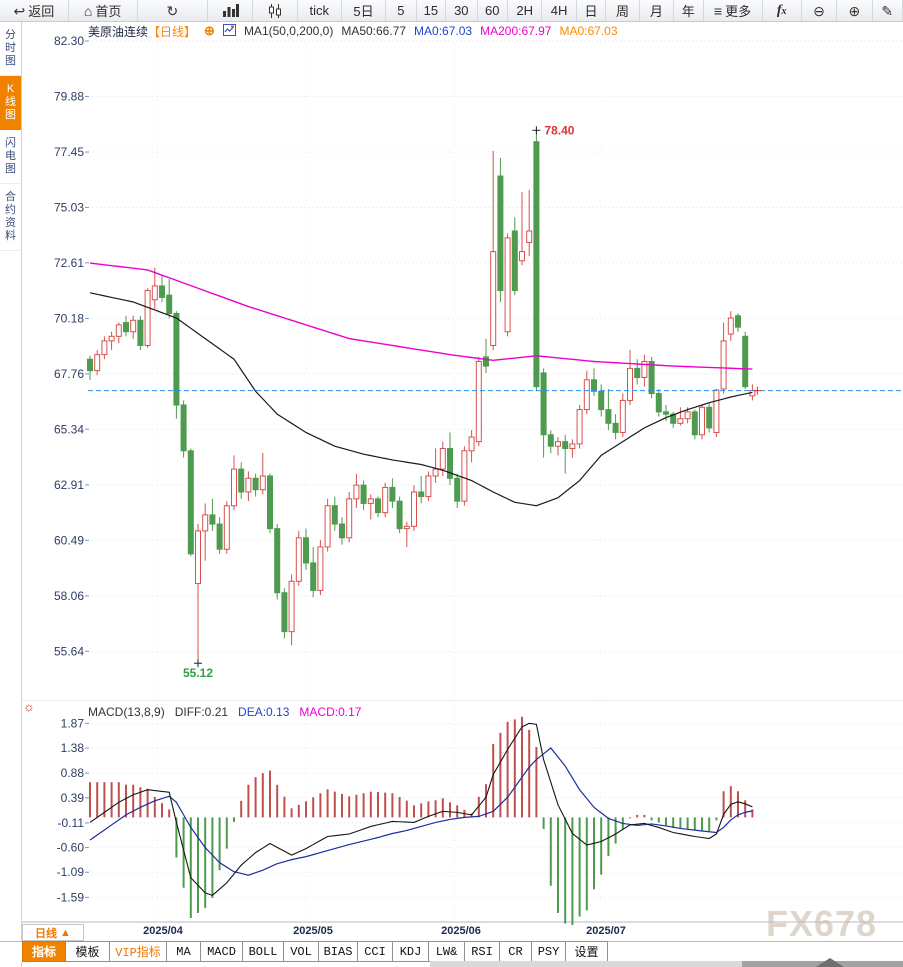  I want to click on tab-kdj: KDJ, so click(411, 951).